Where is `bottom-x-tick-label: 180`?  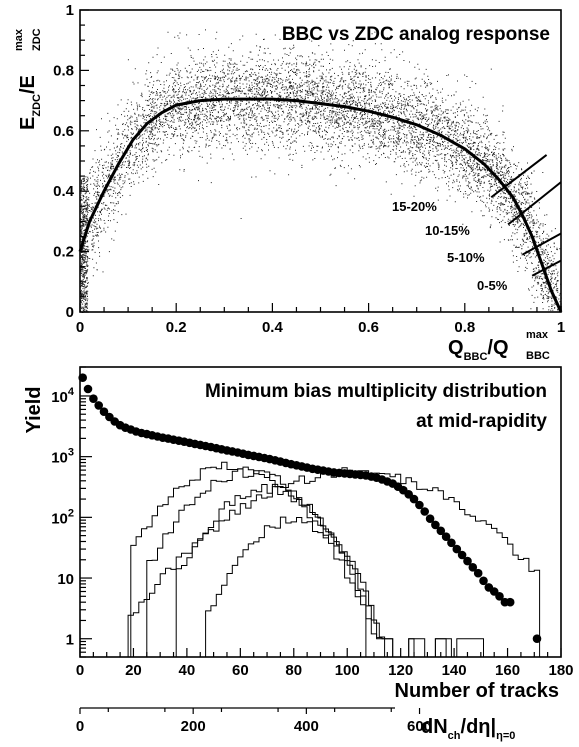
bottom-x-tick-label: 180 is located at coordinates (560, 670).